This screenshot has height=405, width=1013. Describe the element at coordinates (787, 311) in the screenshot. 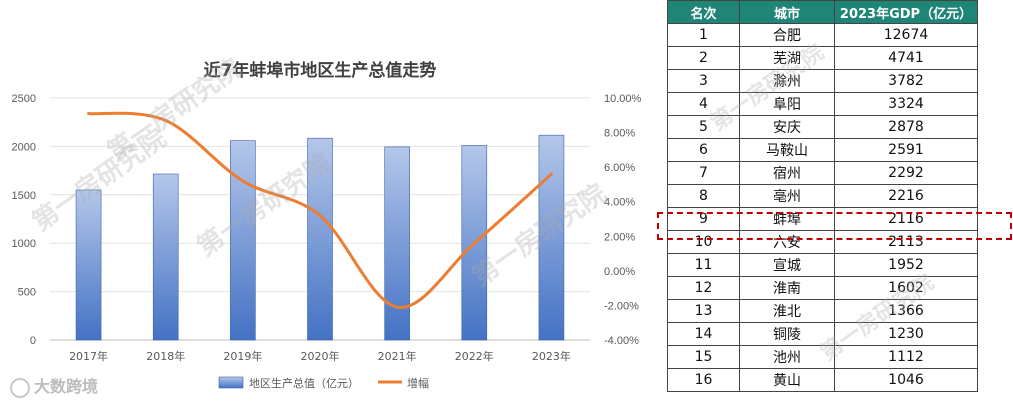

I see `city-cell: 淮北` at that location.